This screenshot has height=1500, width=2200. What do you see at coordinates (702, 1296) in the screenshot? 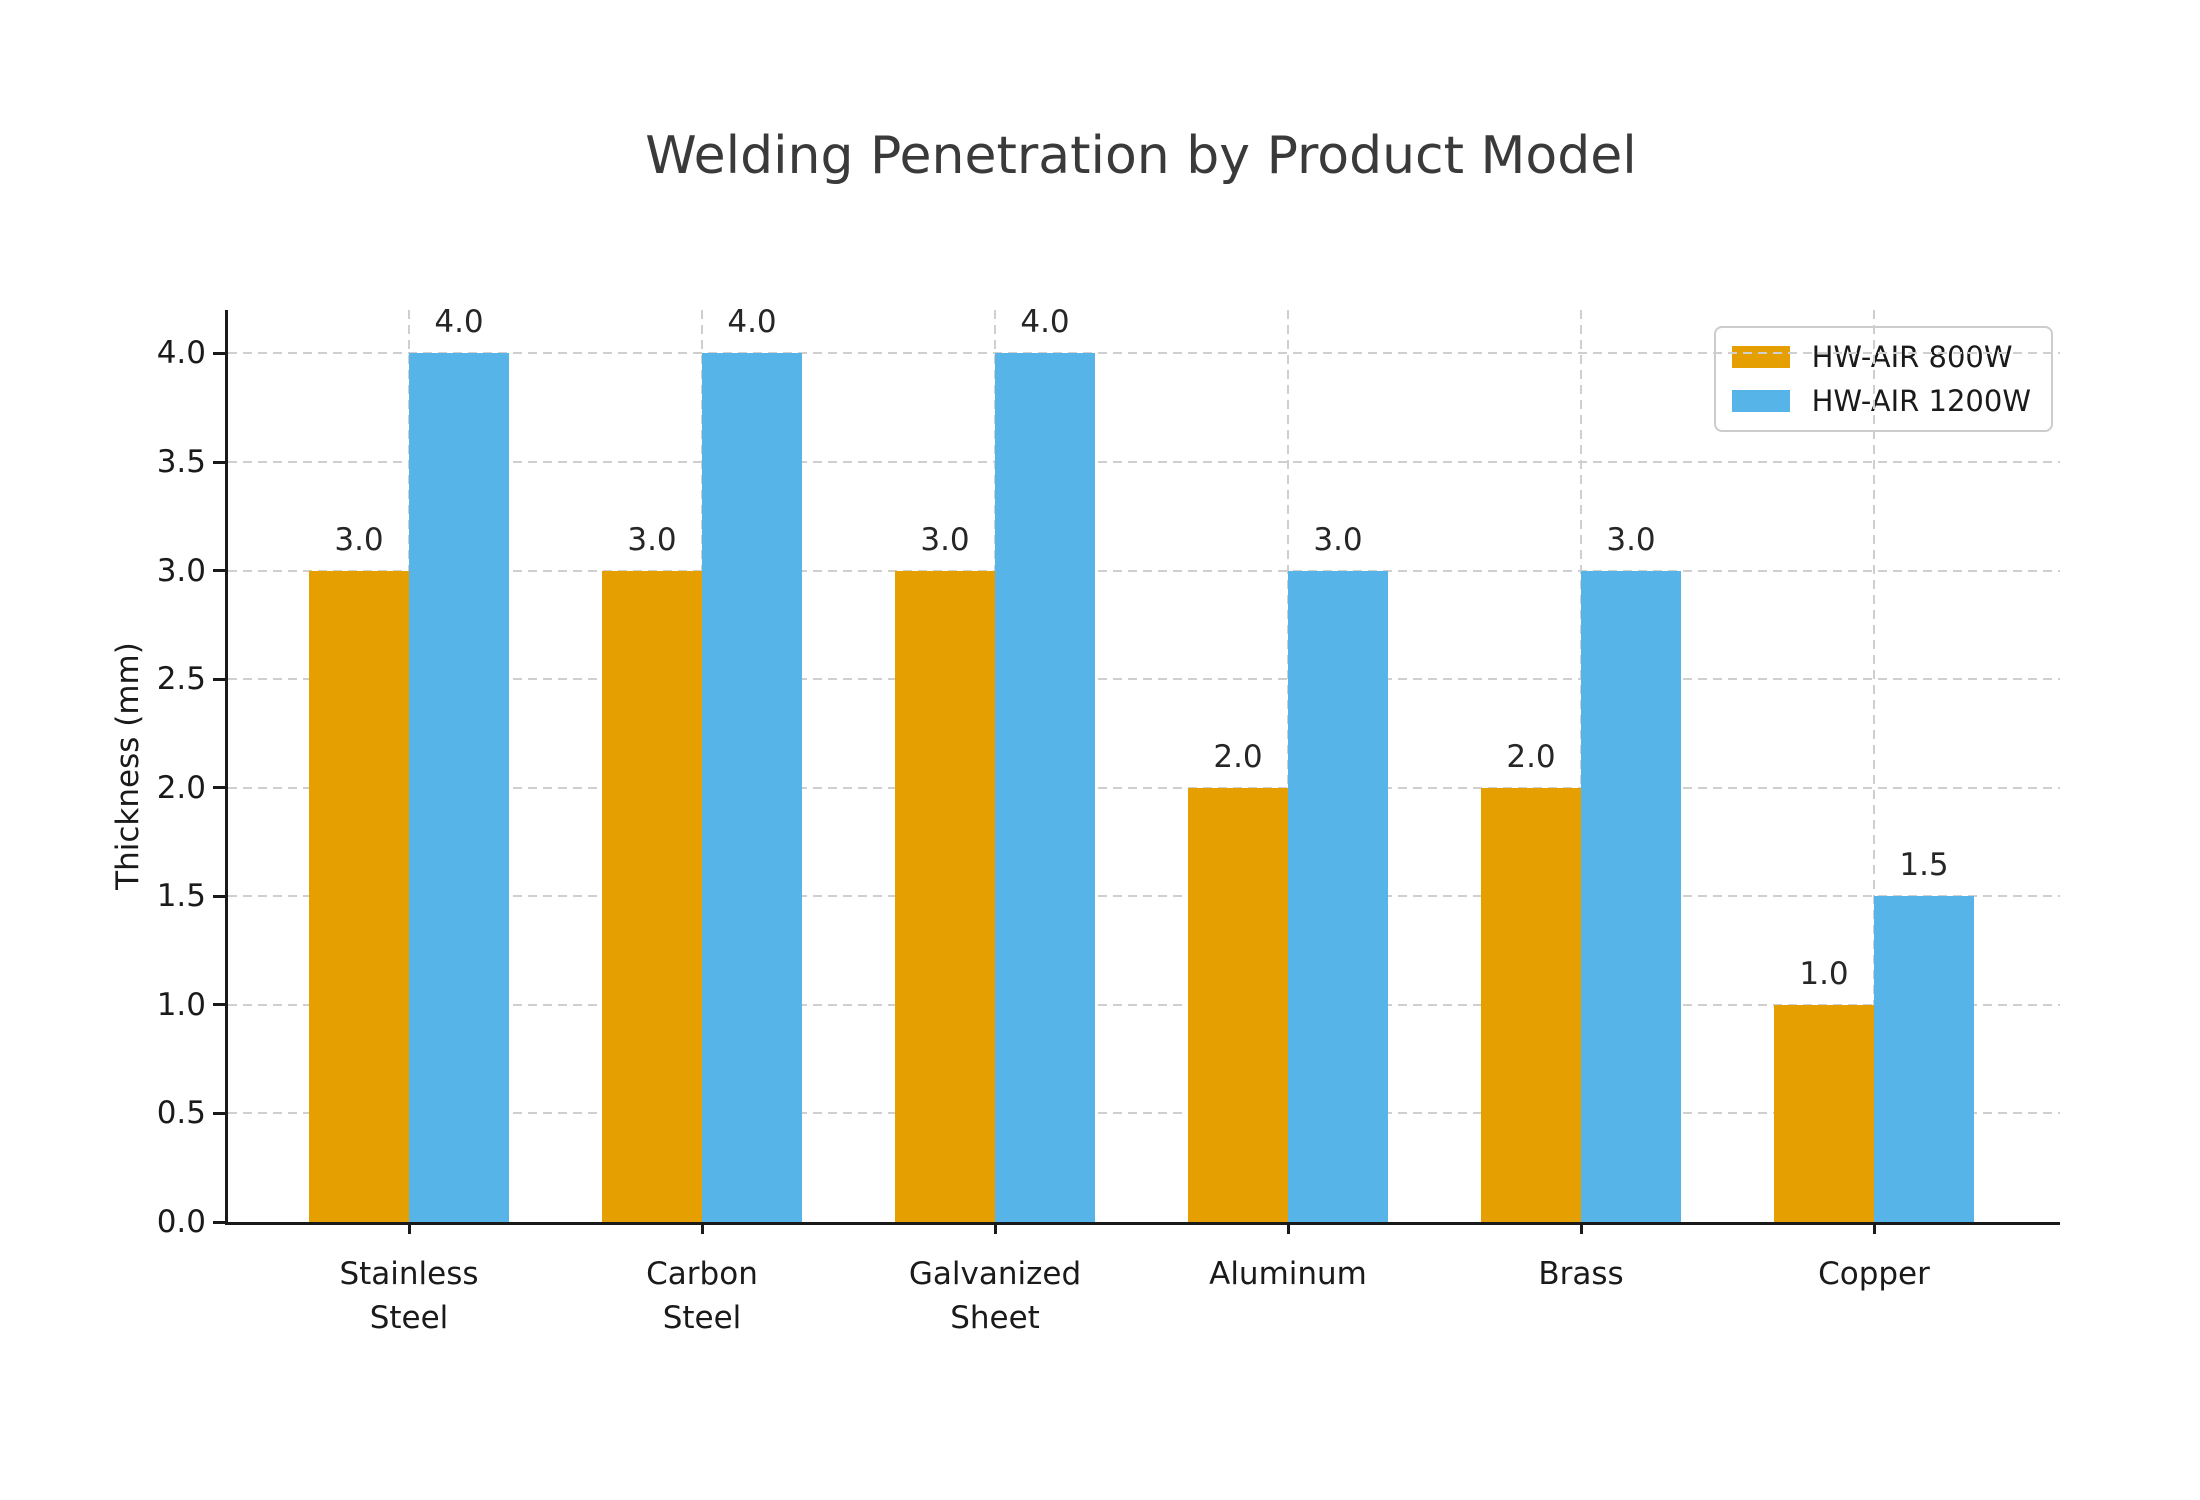
I see `x-tick-label: Carbon Steel` at bounding box center [702, 1296].